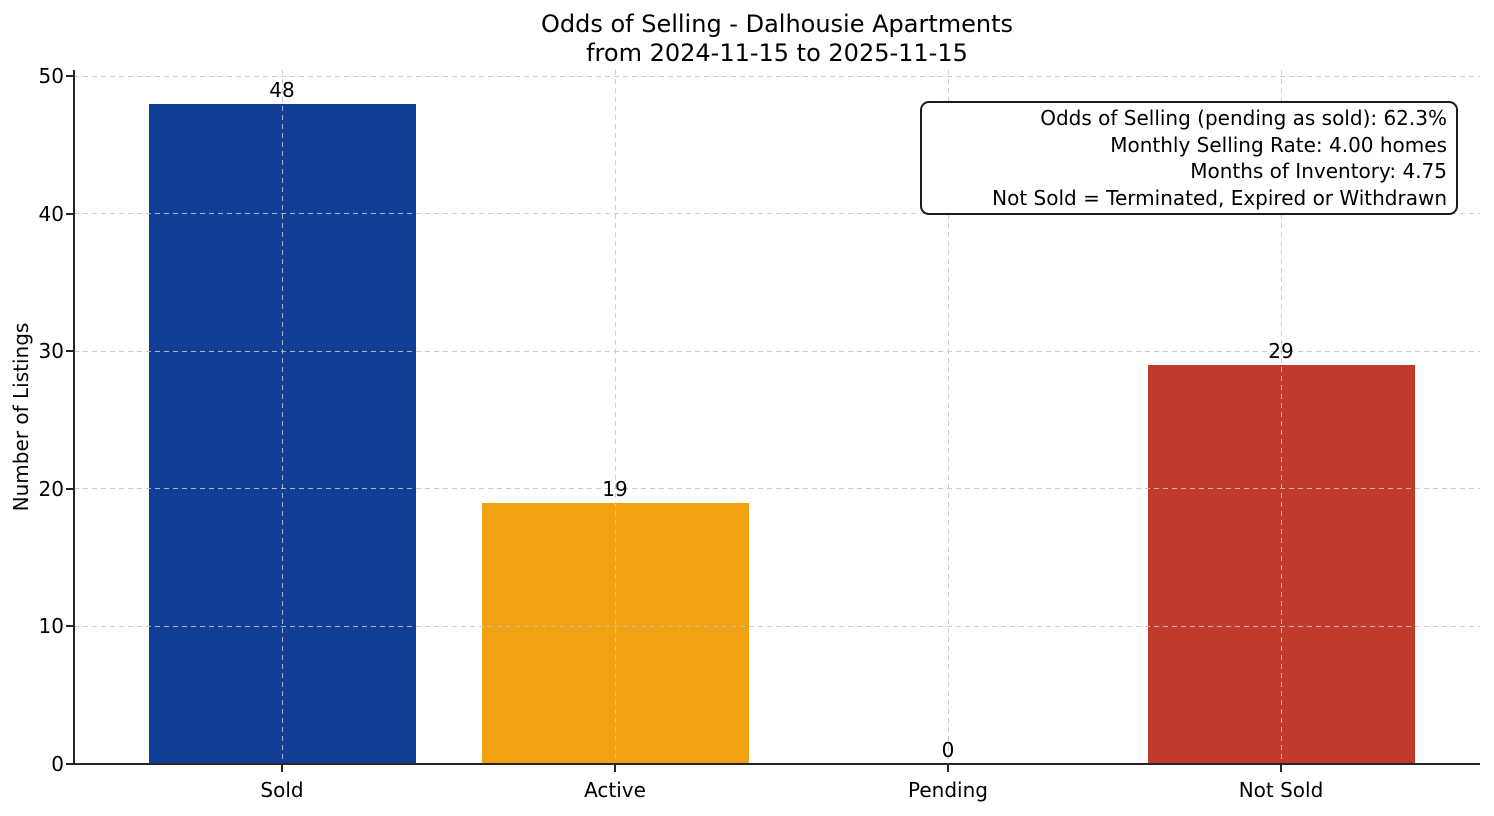 Image resolution: width=1494 pixels, height=816 pixels. I want to click on bar-value-label: 19, so click(615, 488).